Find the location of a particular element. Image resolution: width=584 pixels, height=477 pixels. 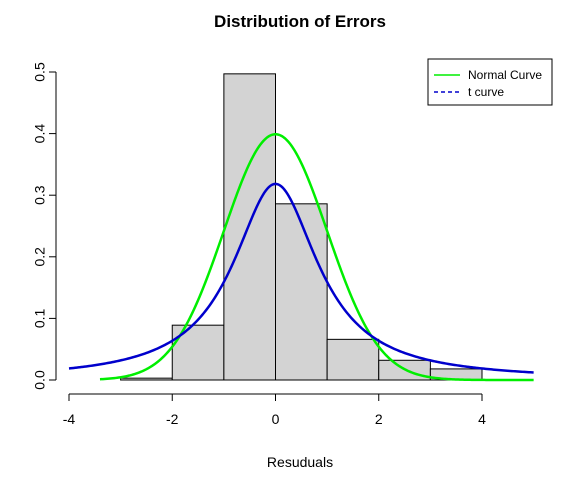

x-tick-label: 2 is located at coordinates (379, 419).